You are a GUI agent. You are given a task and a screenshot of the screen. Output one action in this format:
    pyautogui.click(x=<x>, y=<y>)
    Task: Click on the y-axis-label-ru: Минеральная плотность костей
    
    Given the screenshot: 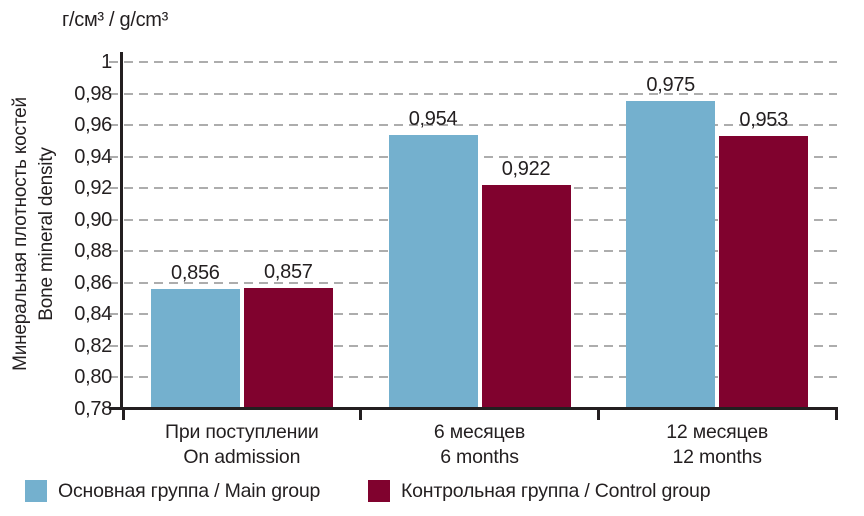 What is the action you would take?
    pyautogui.click(x=20, y=234)
    